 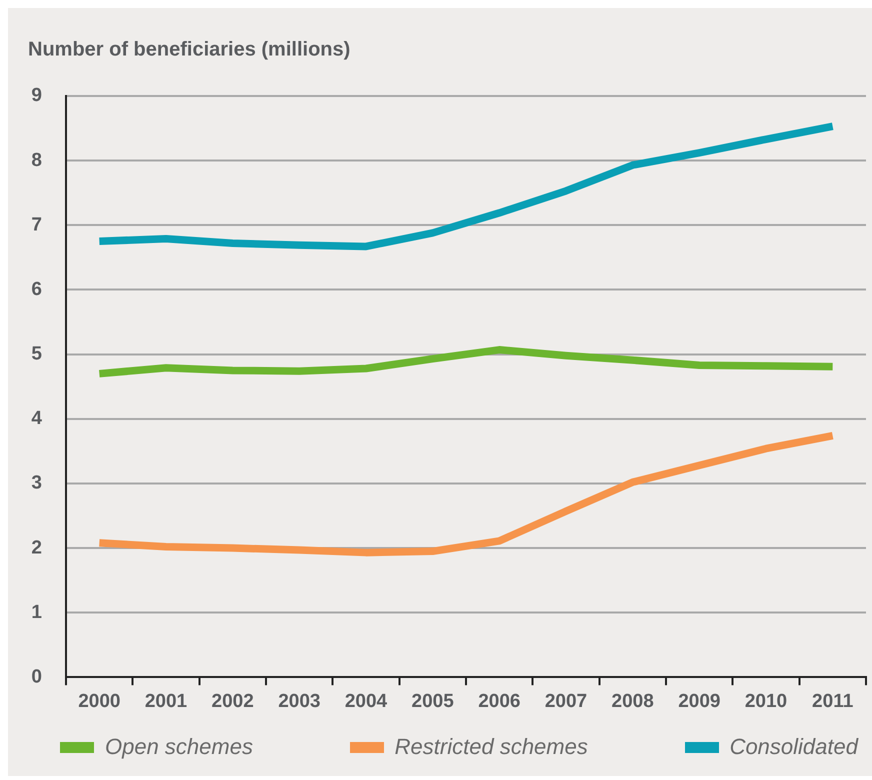 What do you see at coordinates (36, 547) in the screenshot?
I see `y-tick-label: 2` at bounding box center [36, 547].